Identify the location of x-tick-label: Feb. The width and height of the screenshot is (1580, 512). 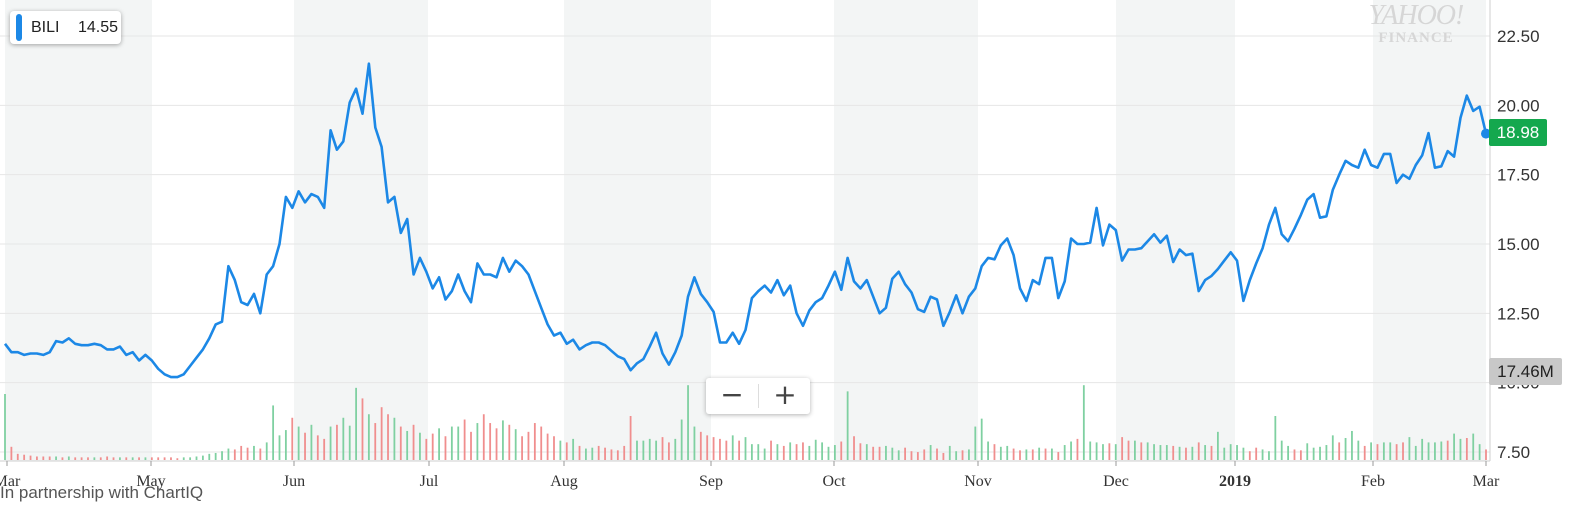
(1373, 481).